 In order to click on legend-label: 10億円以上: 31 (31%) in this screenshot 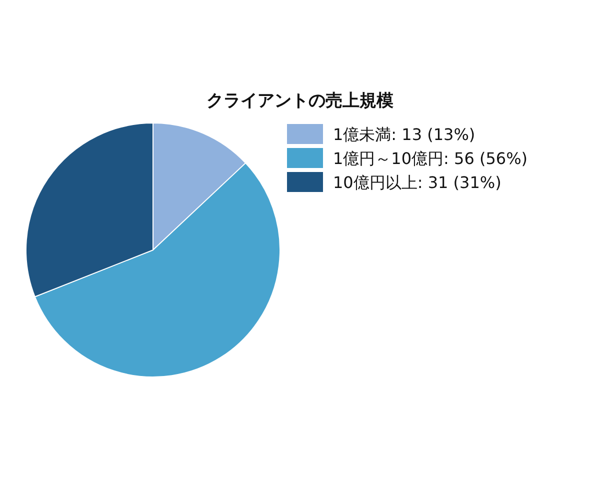, I will do `click(417, 182)`.